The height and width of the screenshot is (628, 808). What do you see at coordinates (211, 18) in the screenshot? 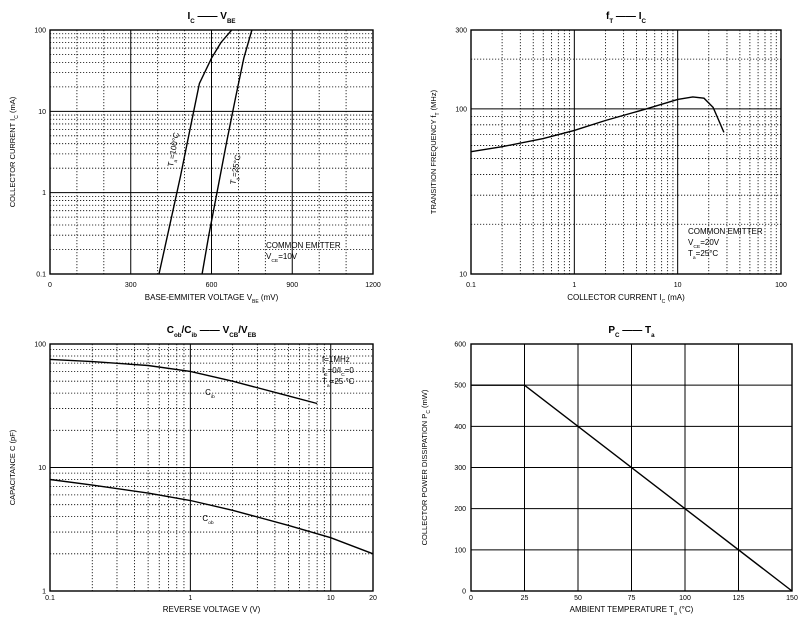
I see `chart-title: IC —— VBE` at bounding box center [211, 18].